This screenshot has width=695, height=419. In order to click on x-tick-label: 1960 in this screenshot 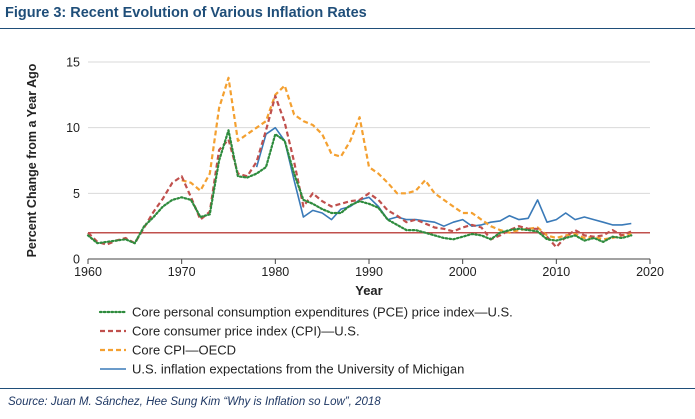, I will do `click(88, 272)`.